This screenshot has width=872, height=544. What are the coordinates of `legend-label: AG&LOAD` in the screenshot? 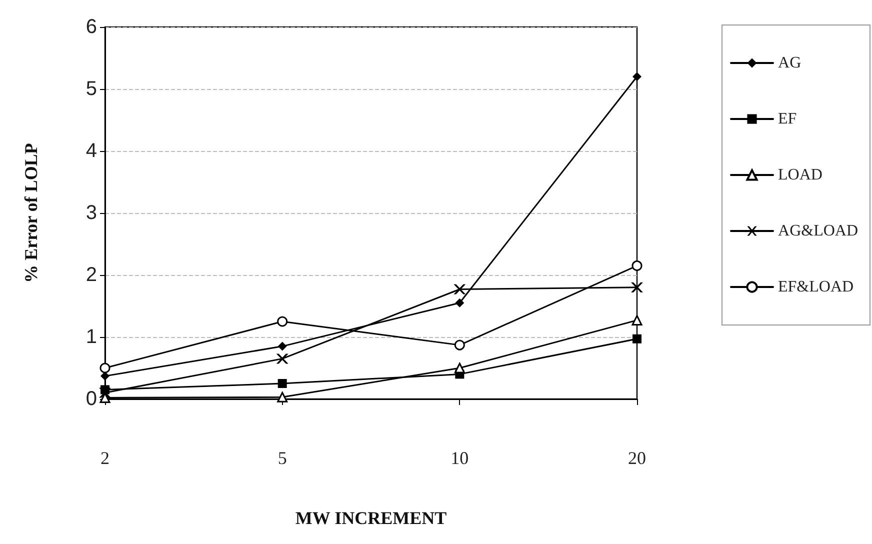 It's located at (818, 231).